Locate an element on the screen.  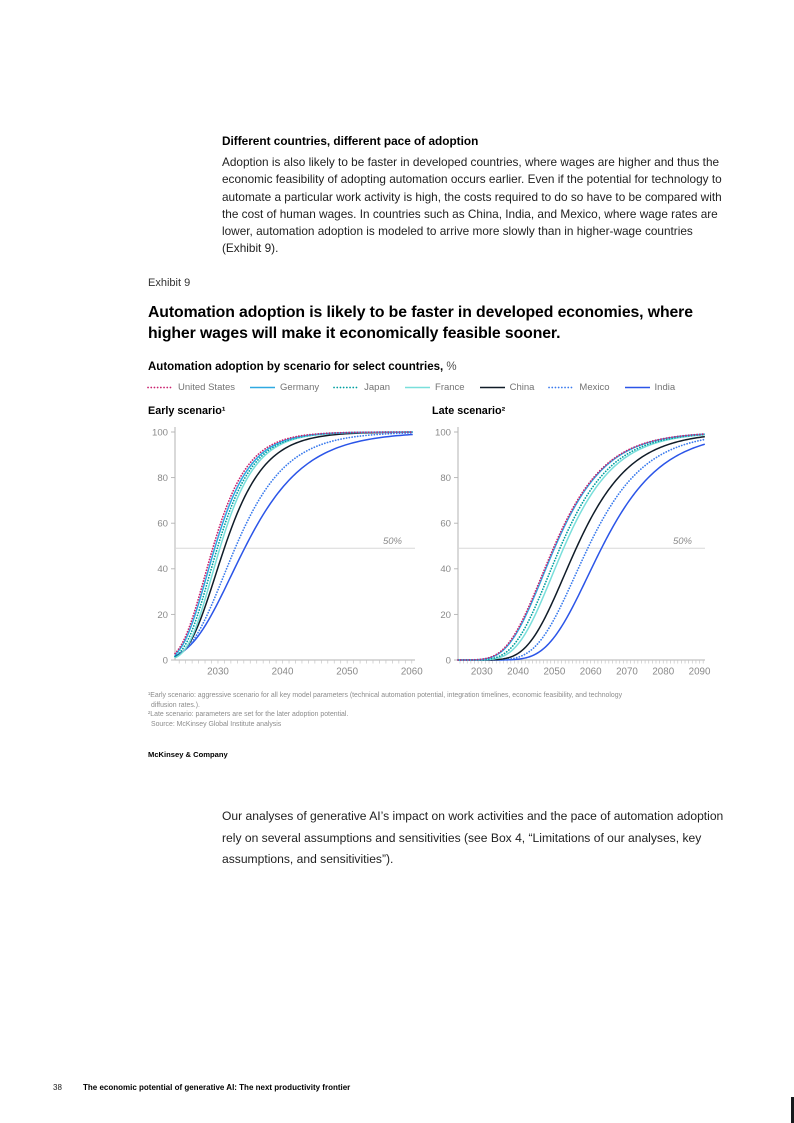
exhibit-label: Exhibit 9 is located at coordinates (169, 283).